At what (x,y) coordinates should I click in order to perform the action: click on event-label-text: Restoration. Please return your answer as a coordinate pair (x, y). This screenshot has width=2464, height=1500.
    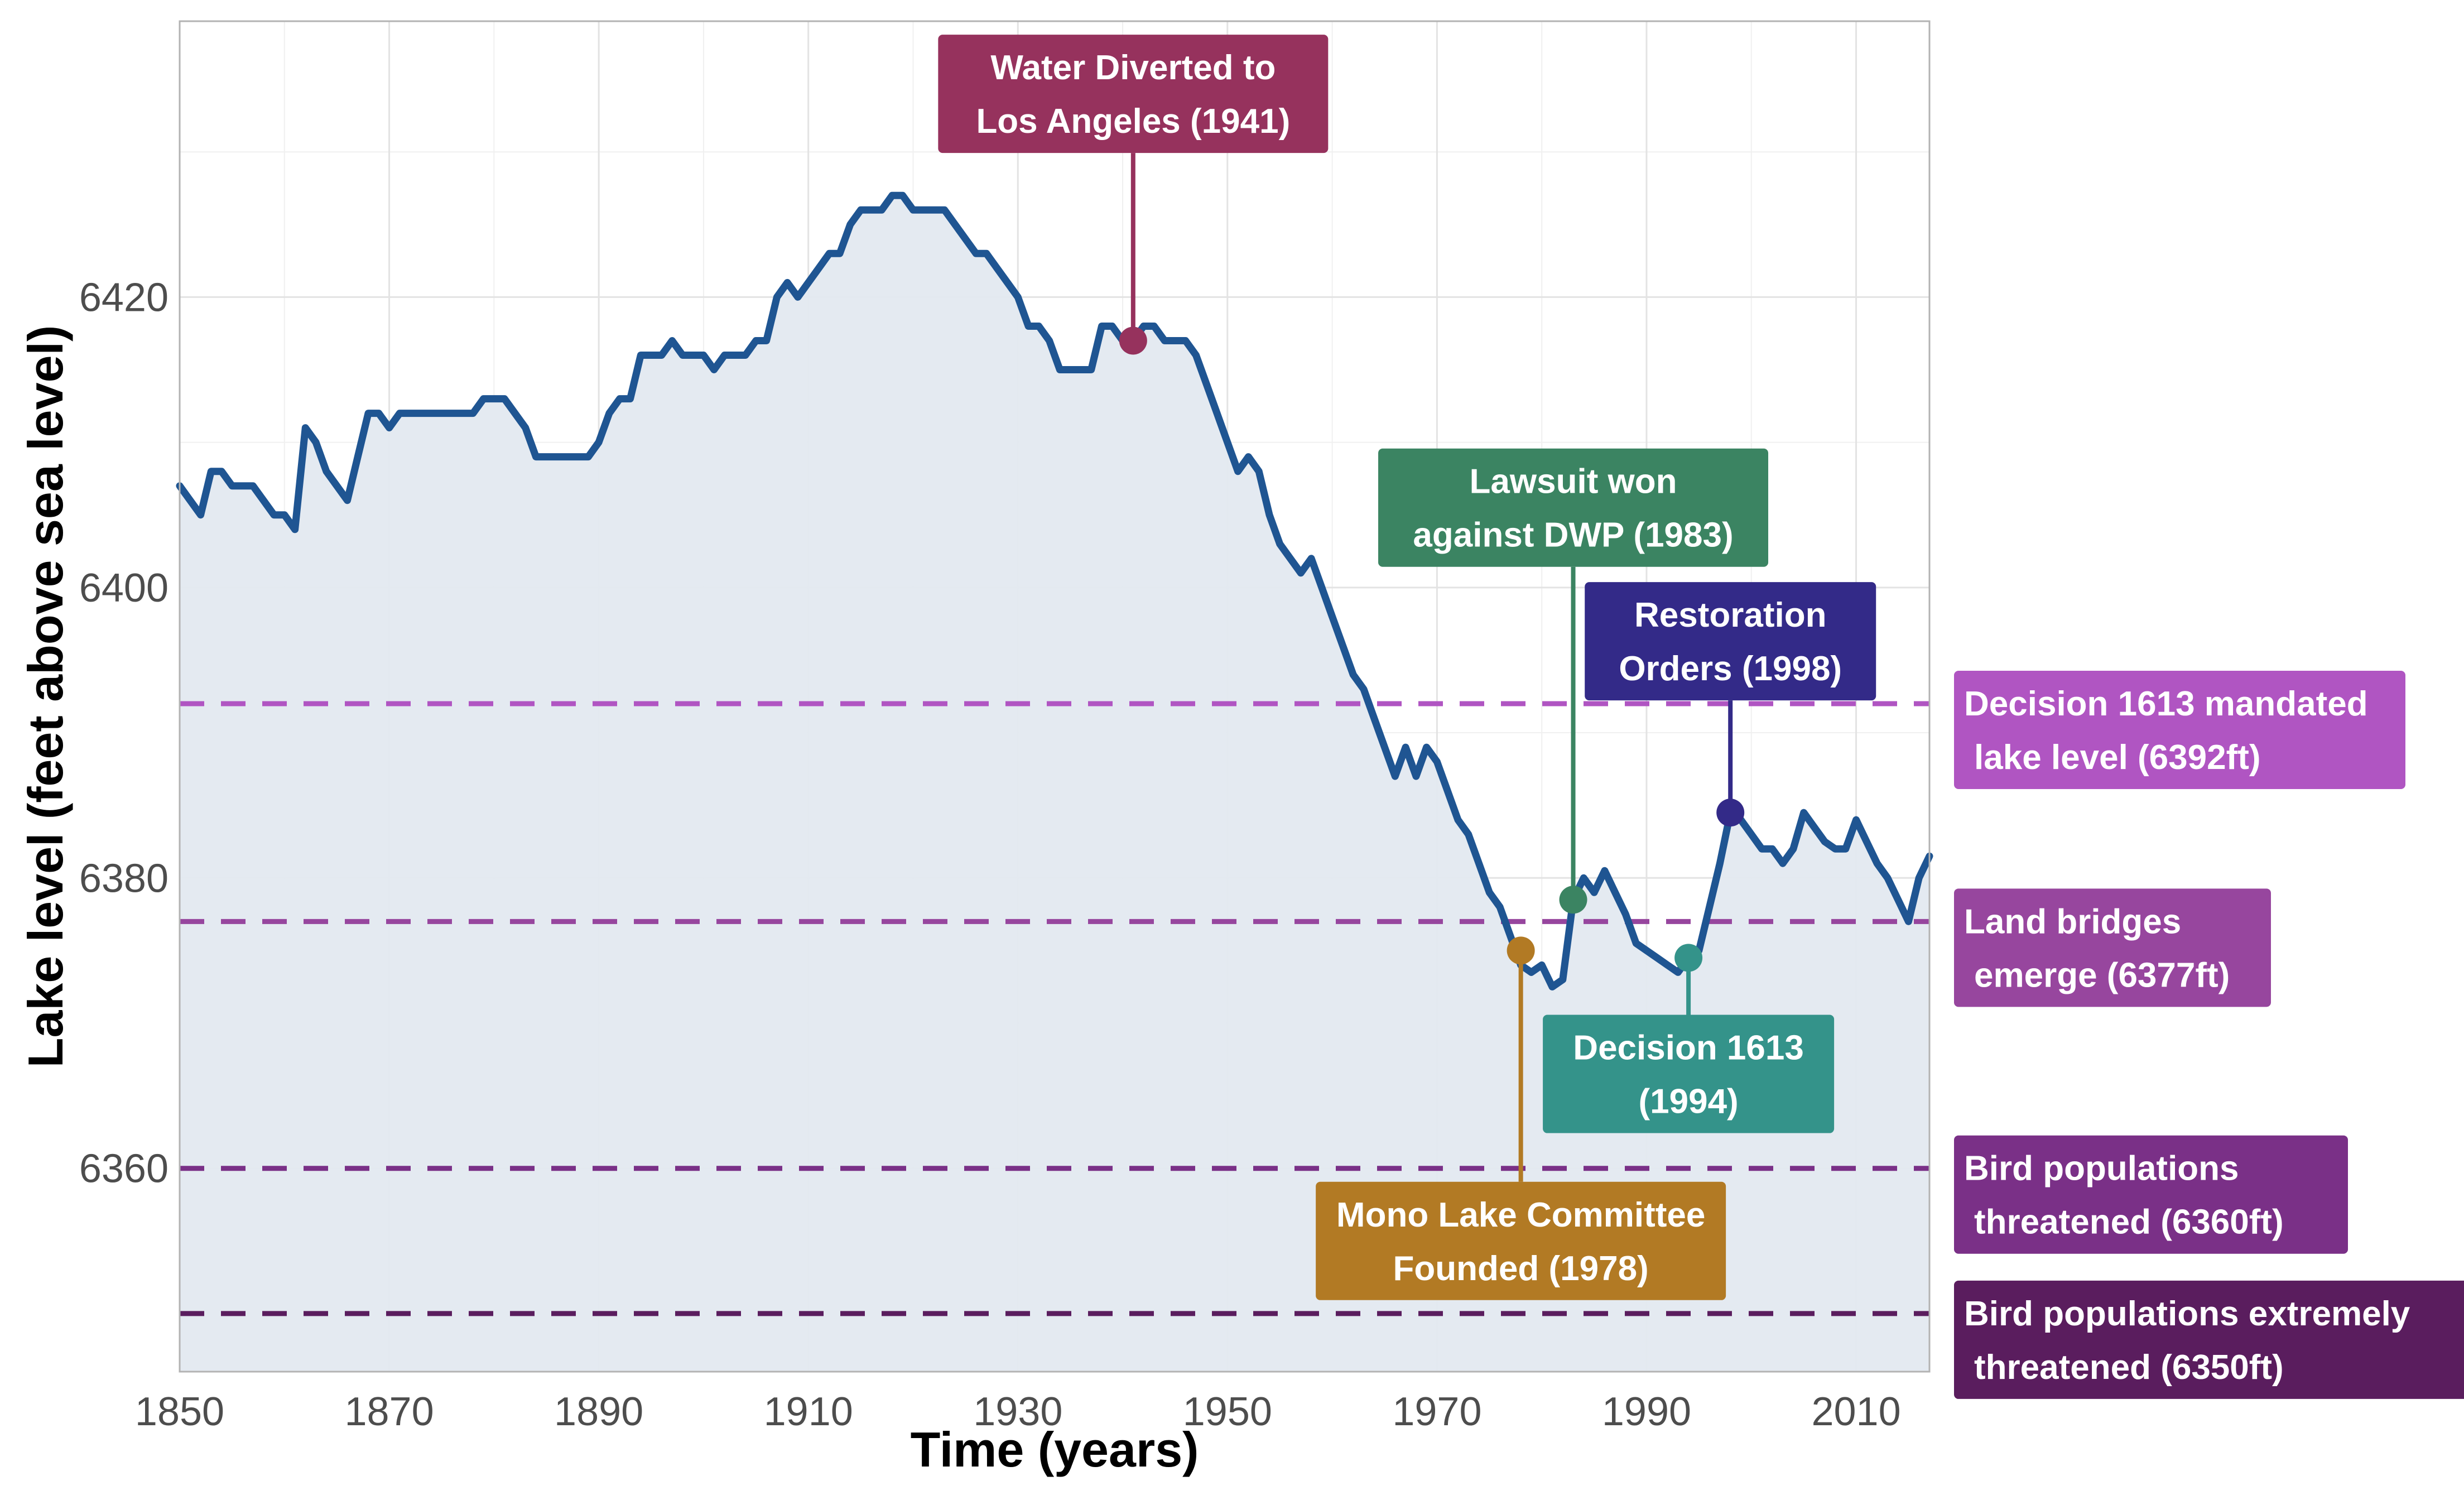
    Looking at the image, I should click on (1730, 615).